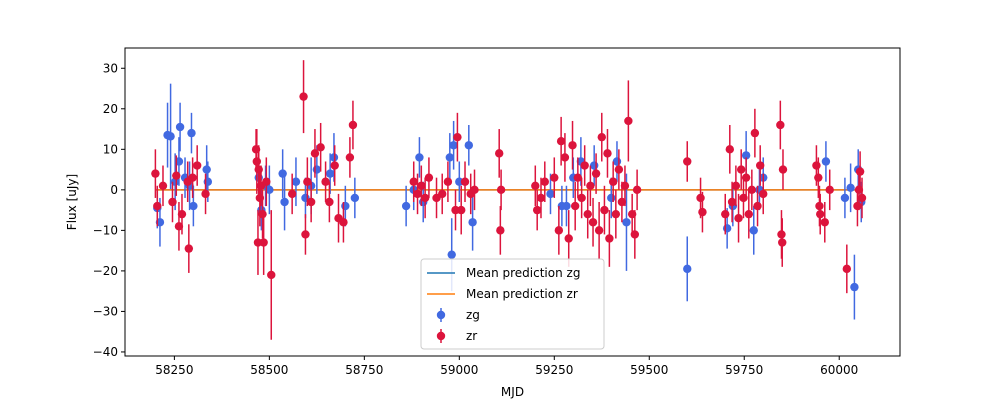 This screenshot has height=400, width=1000. What do you see at coordinates (364, 370) in the screenshot?
I see `x-tick-label: 58750` at bounding box center [364, 370].